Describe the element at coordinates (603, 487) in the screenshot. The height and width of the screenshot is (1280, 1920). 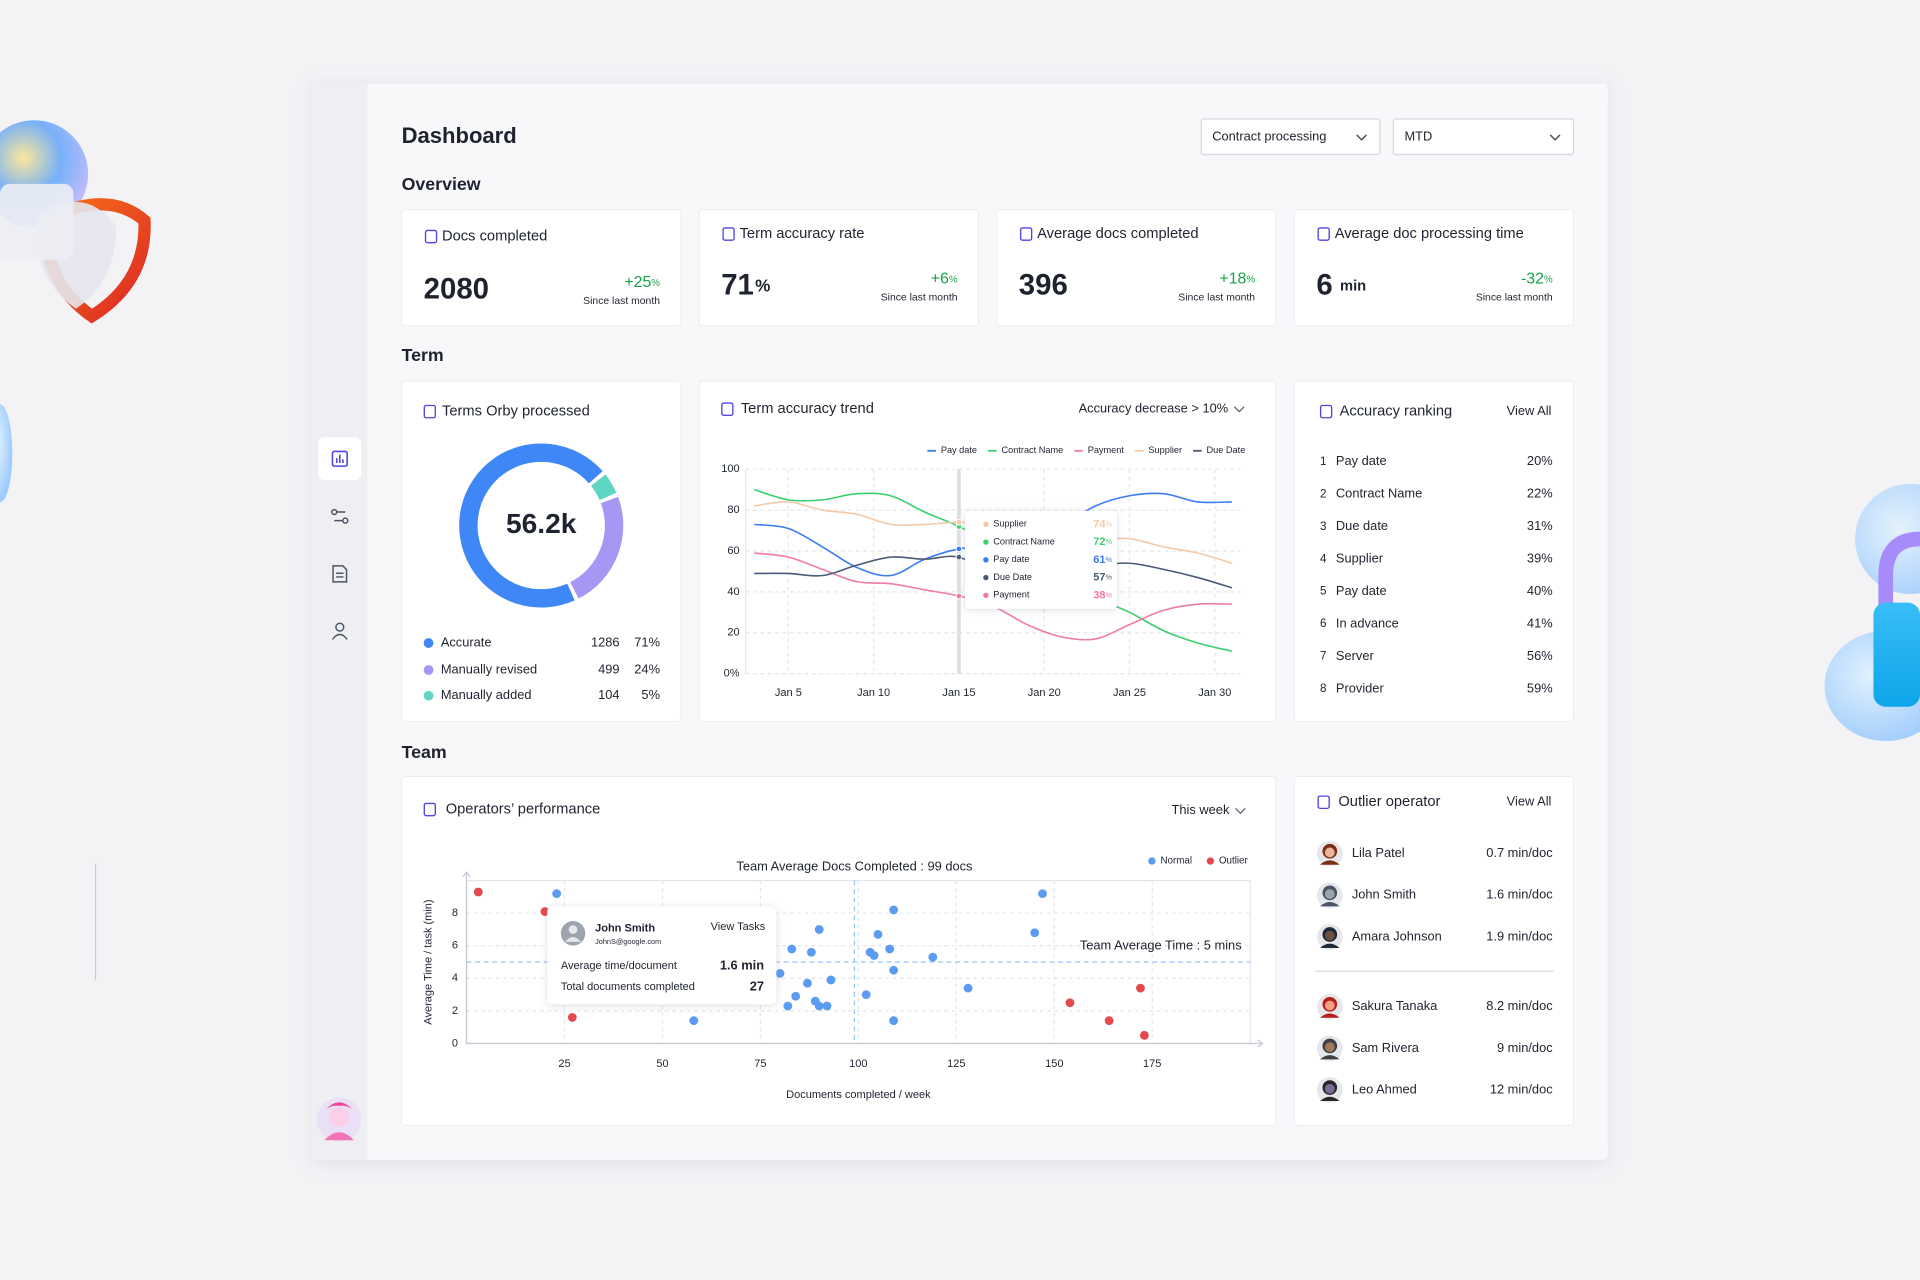
I see `donut-segment` at that location.